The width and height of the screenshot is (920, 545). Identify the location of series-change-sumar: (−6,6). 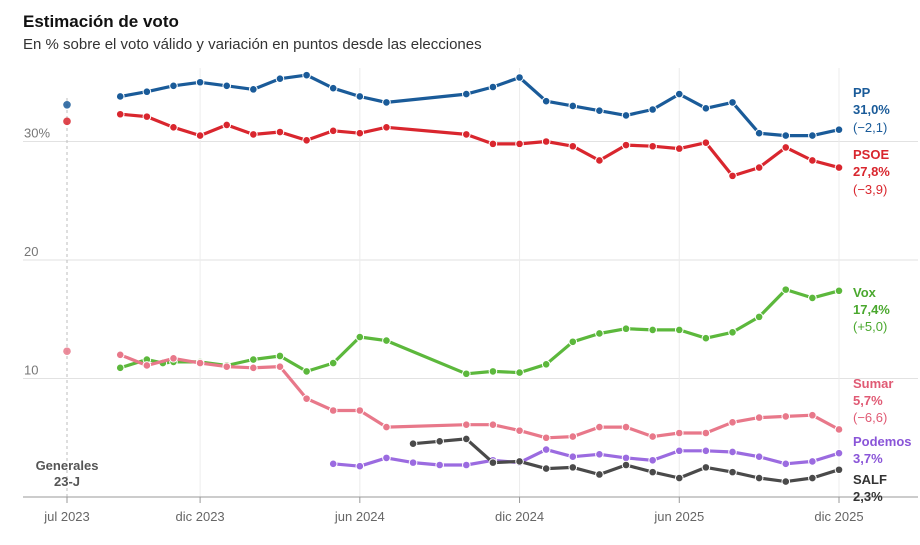
(870, 417).